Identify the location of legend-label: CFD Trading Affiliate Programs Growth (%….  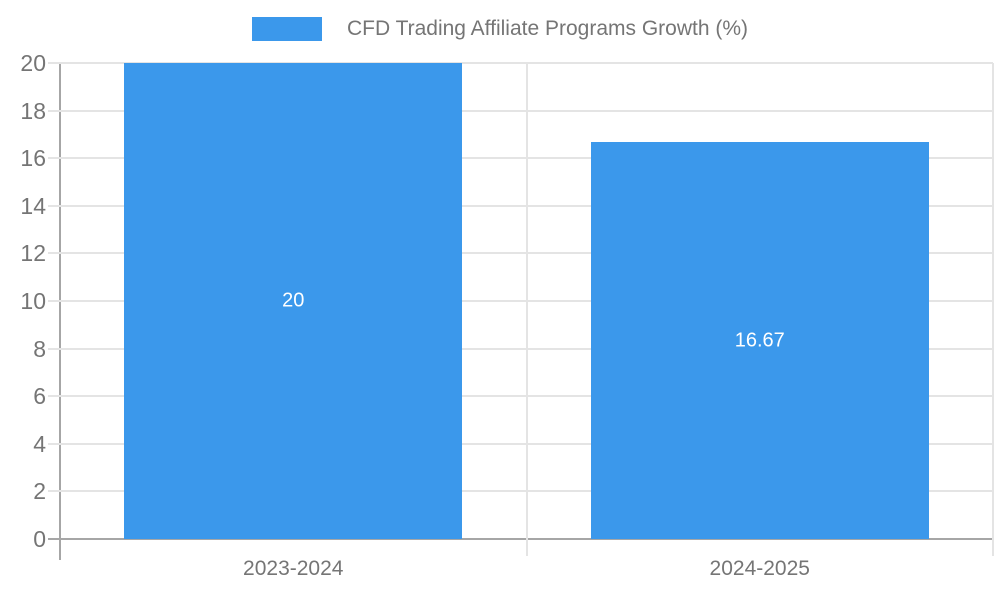
(547, 28).